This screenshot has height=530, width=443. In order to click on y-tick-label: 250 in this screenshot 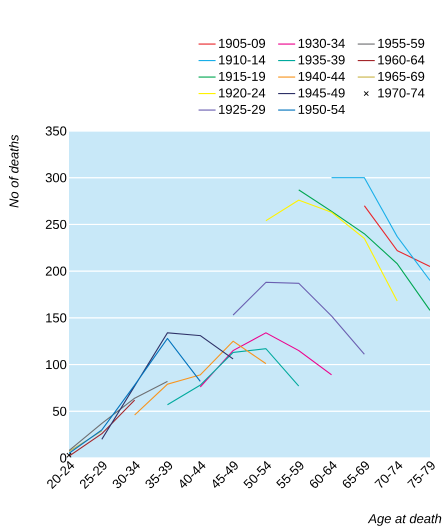, I will do `click(56, 225)`.